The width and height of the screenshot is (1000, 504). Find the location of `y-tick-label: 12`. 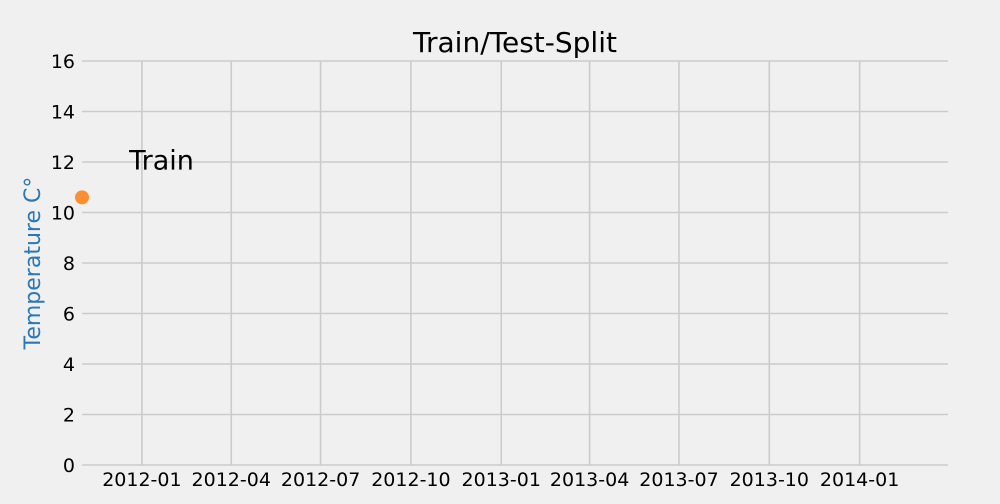

y-tick-label: 12 is located at coordinates (63, 163).